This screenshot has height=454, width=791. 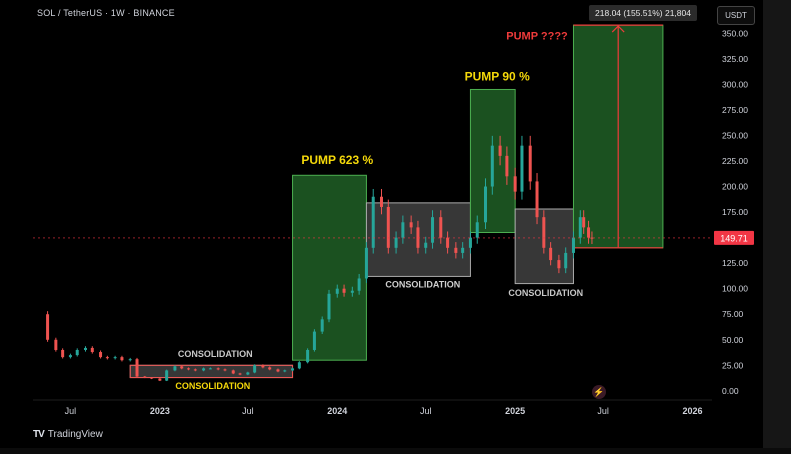 I want to click on x-tick-label: 2025, so click(x=515, y=411).